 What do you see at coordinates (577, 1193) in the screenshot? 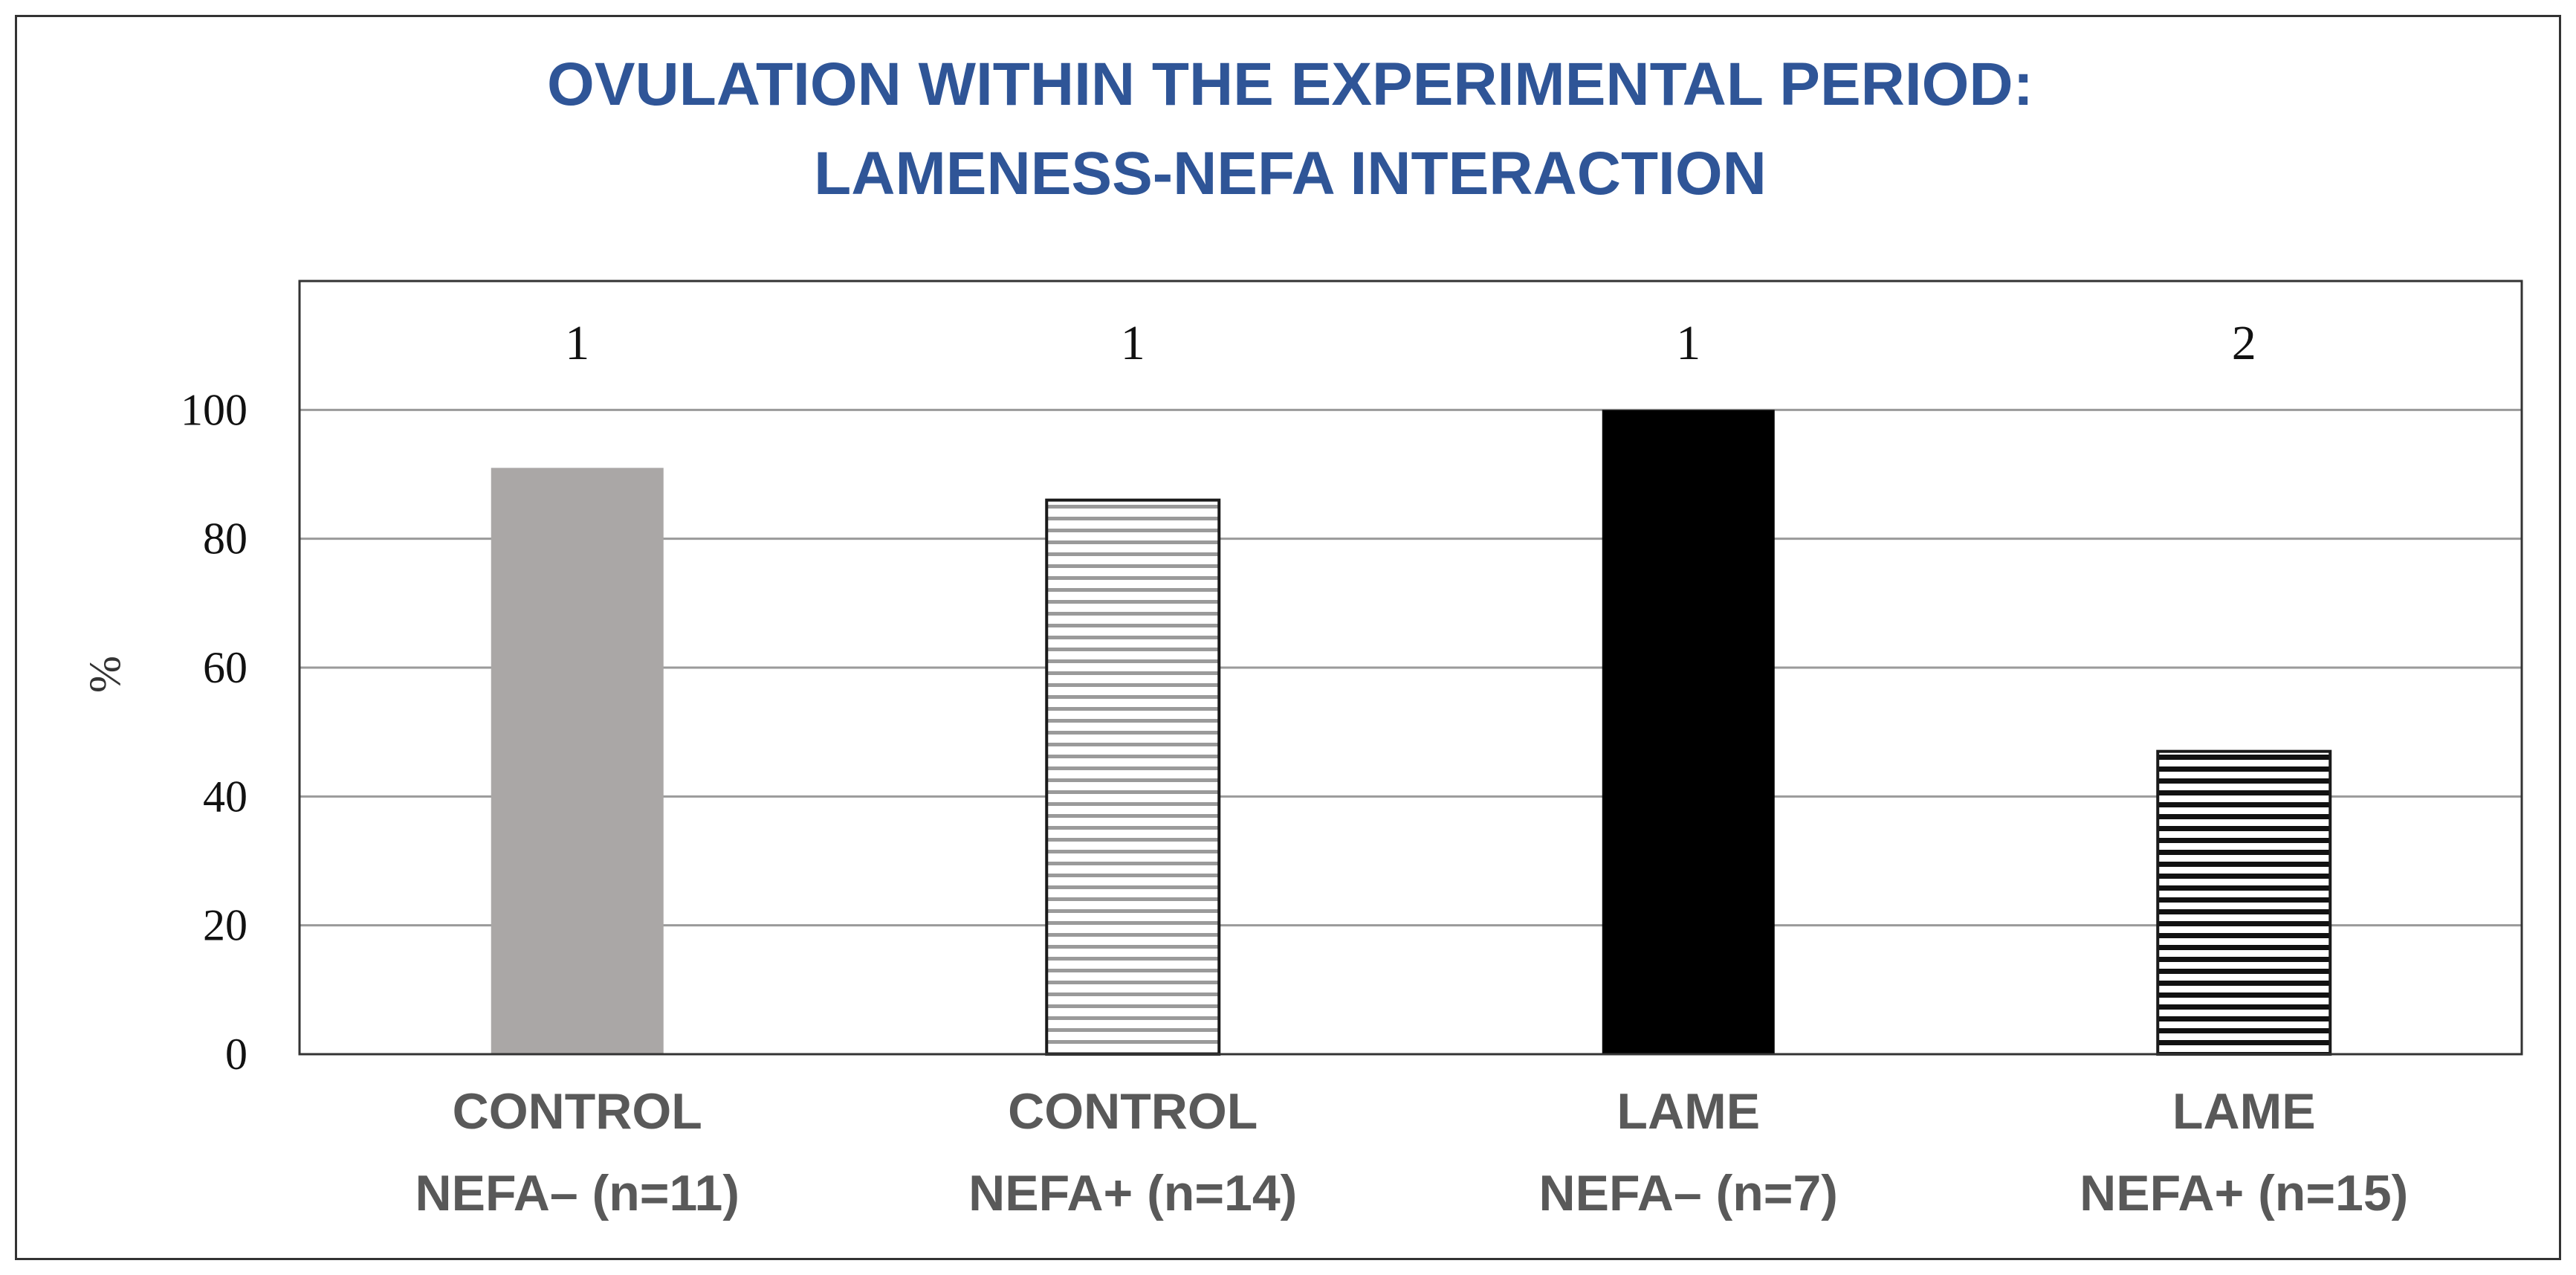
I see `category-label: NEFA– (n=11)` at bounding box center [577, 1193].